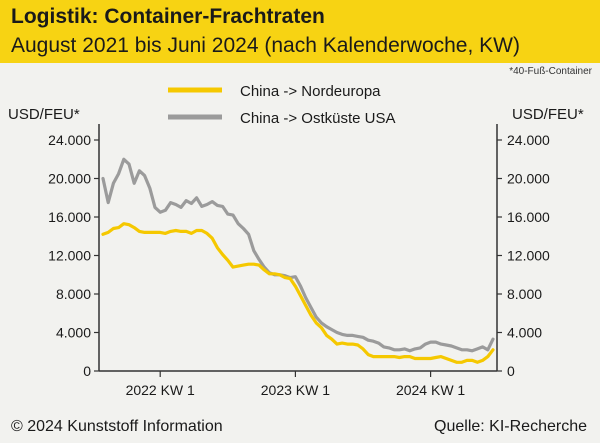  I want to click on footnote: *40-Fuß-Container, so click(550, 71).